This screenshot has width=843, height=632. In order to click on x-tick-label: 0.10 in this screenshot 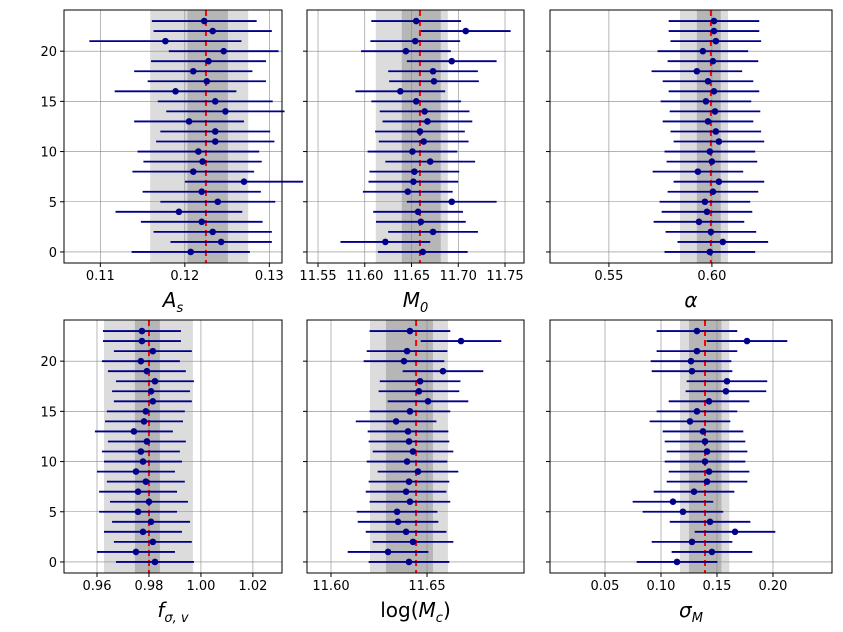, I will do `click(661, 586)`.